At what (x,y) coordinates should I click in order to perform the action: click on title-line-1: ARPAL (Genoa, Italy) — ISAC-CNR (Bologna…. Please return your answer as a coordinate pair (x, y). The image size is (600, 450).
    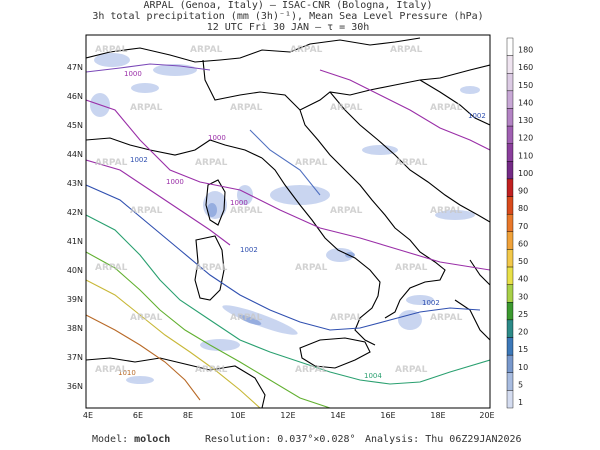
    Looking at the image, I should click on (288, 5).